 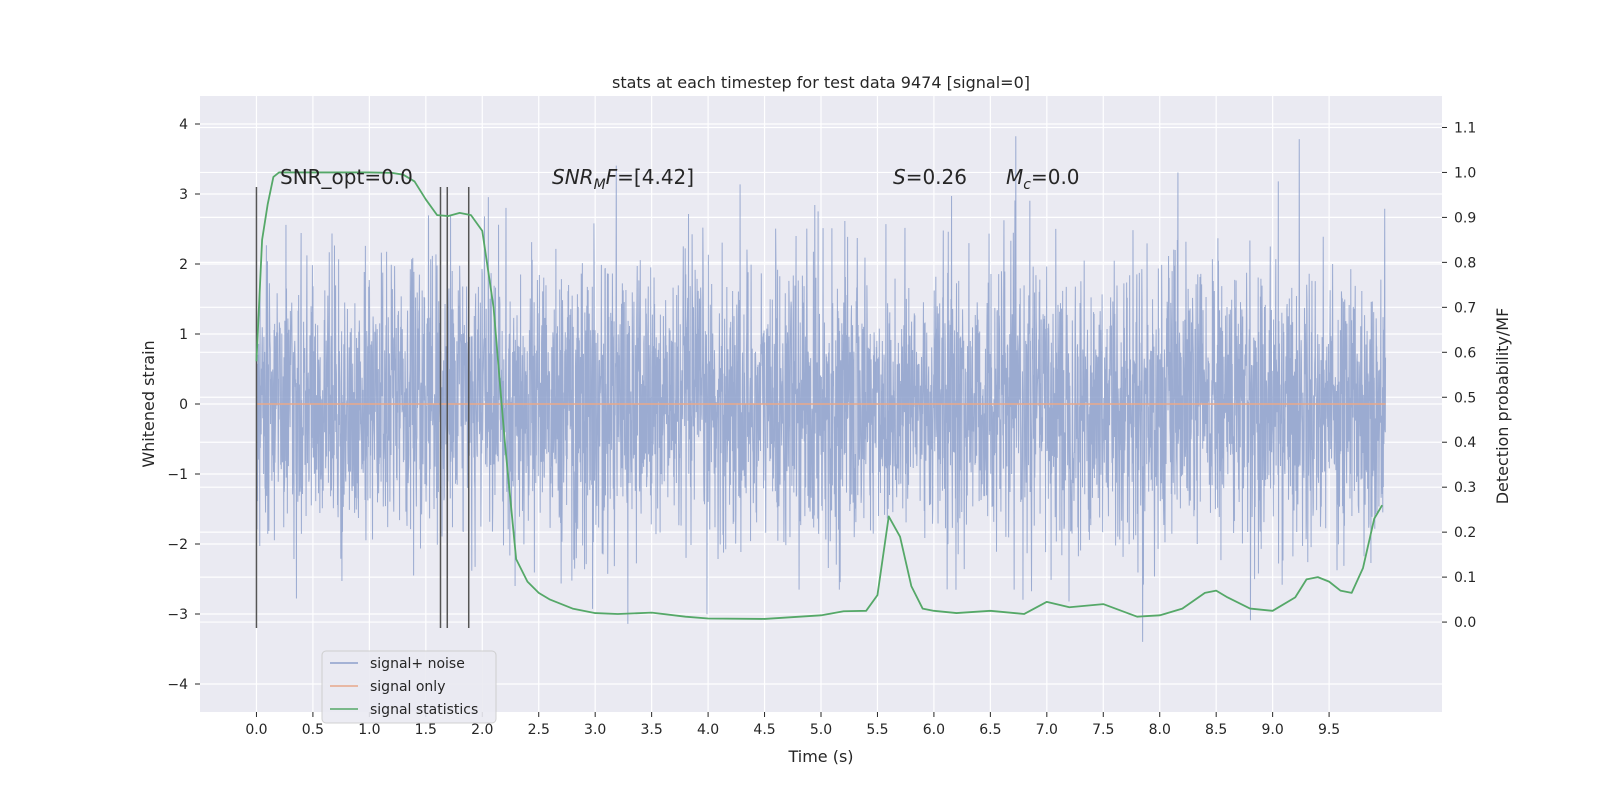 I want to click on x-tick-label: 6.5, so click(x=990, y=730).